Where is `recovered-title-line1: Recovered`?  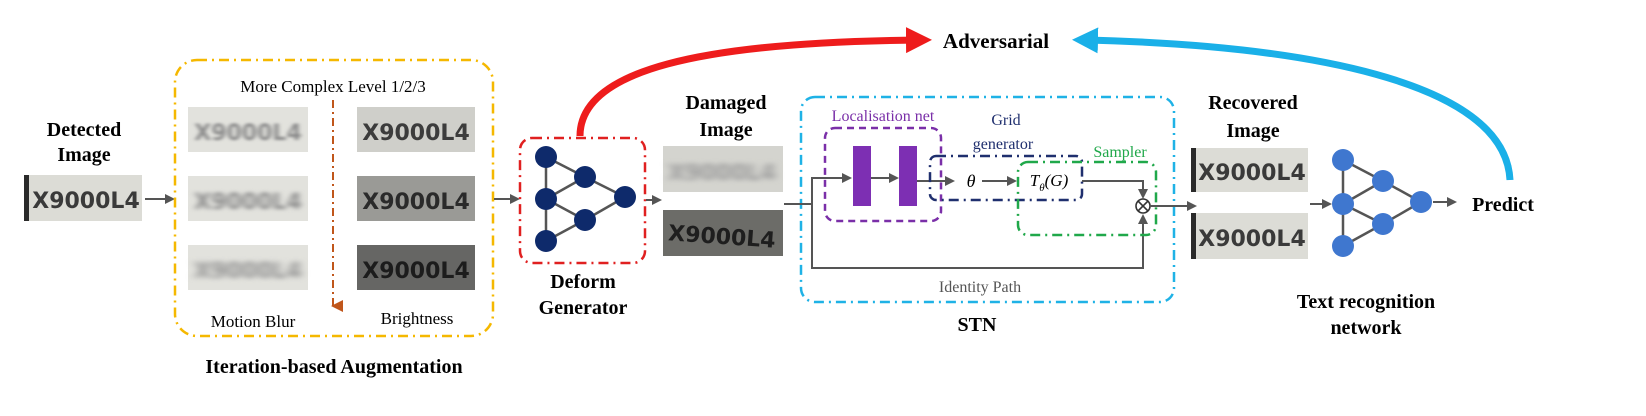
recovered-title-line1: Recovered is located at coordinates (1253, 103).